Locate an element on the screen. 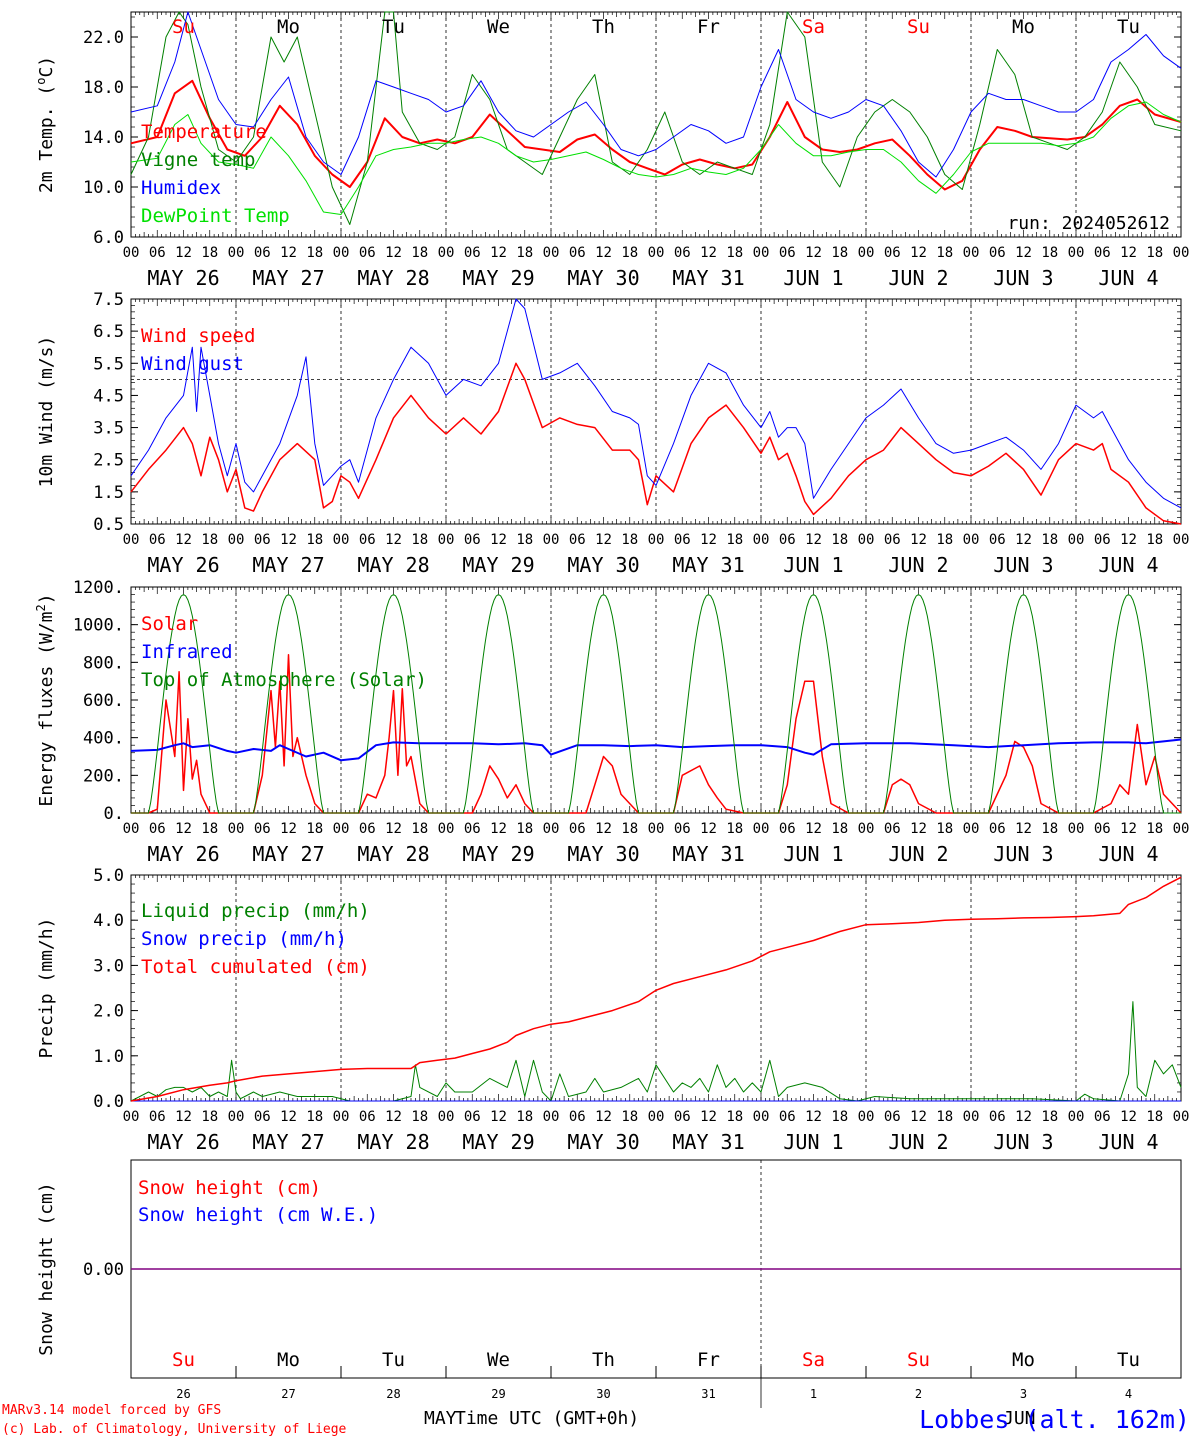 The image size is (1194, 1440). y-tick-label: 1000. is located at coordinates (98, 626).